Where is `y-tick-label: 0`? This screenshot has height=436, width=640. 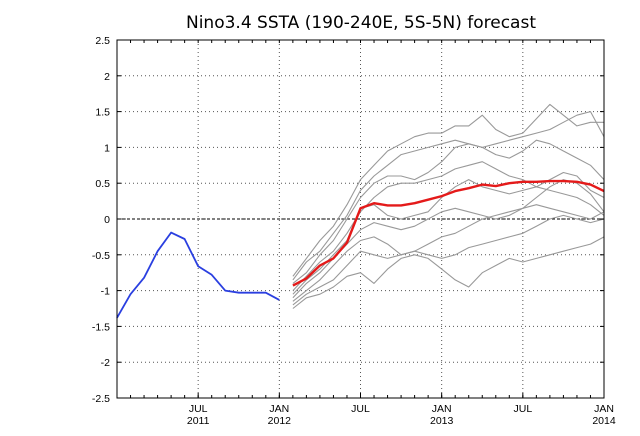
y-tick-label: 0 is located at coordinates (107, 220).